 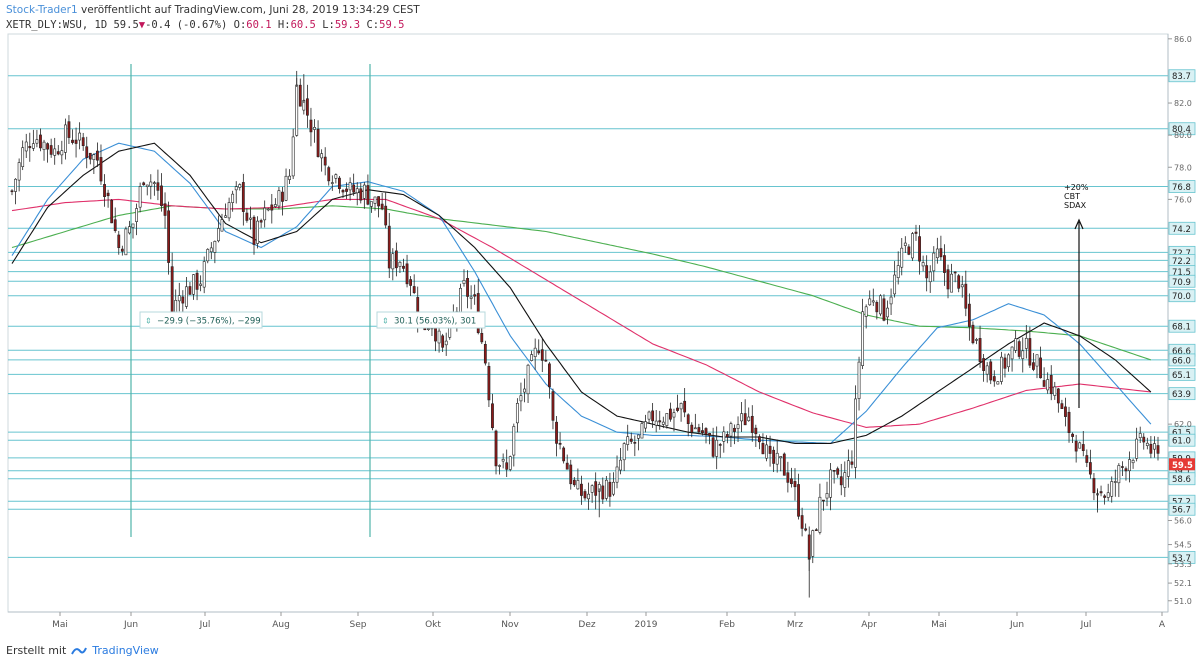 I want to click on level-label: 59.1, so click(x=1181, y=472).